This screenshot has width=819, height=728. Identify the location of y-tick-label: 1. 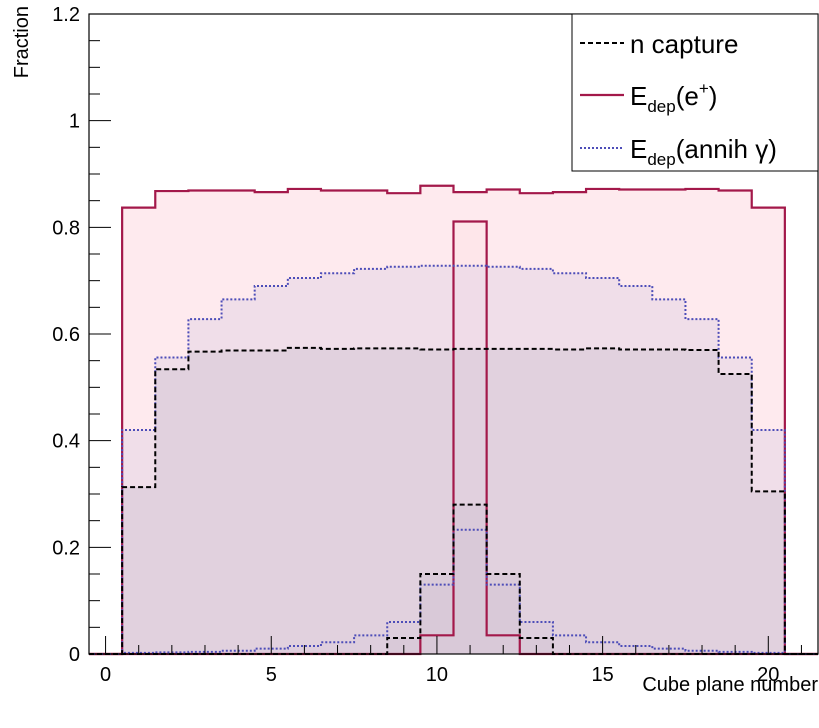
(74, 122).